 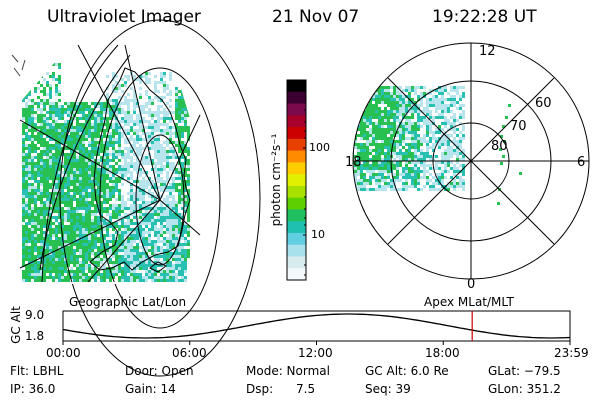 What do you see at coordinates (471, 284) in the screenshot?
I see `mlt-label-midnight: 0` at bounding box center [471, 284].